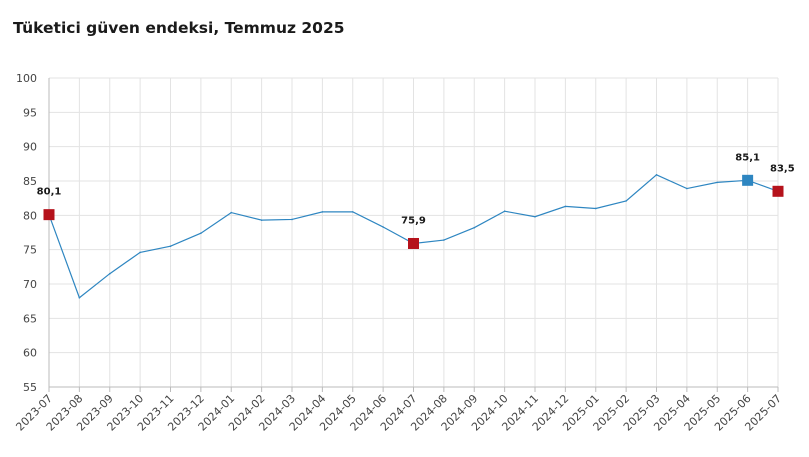  What do you see at coordinates (26, 78) in the screenshot?
I see `y-tick-label: 100` at bounding box center [26, 78].